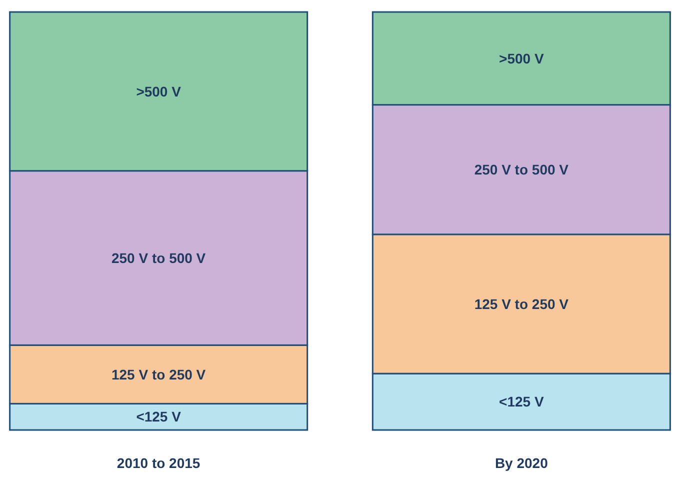 This screenshot has height=486, width=680. I want to click on series-label: <125 V, so click(159, 416).